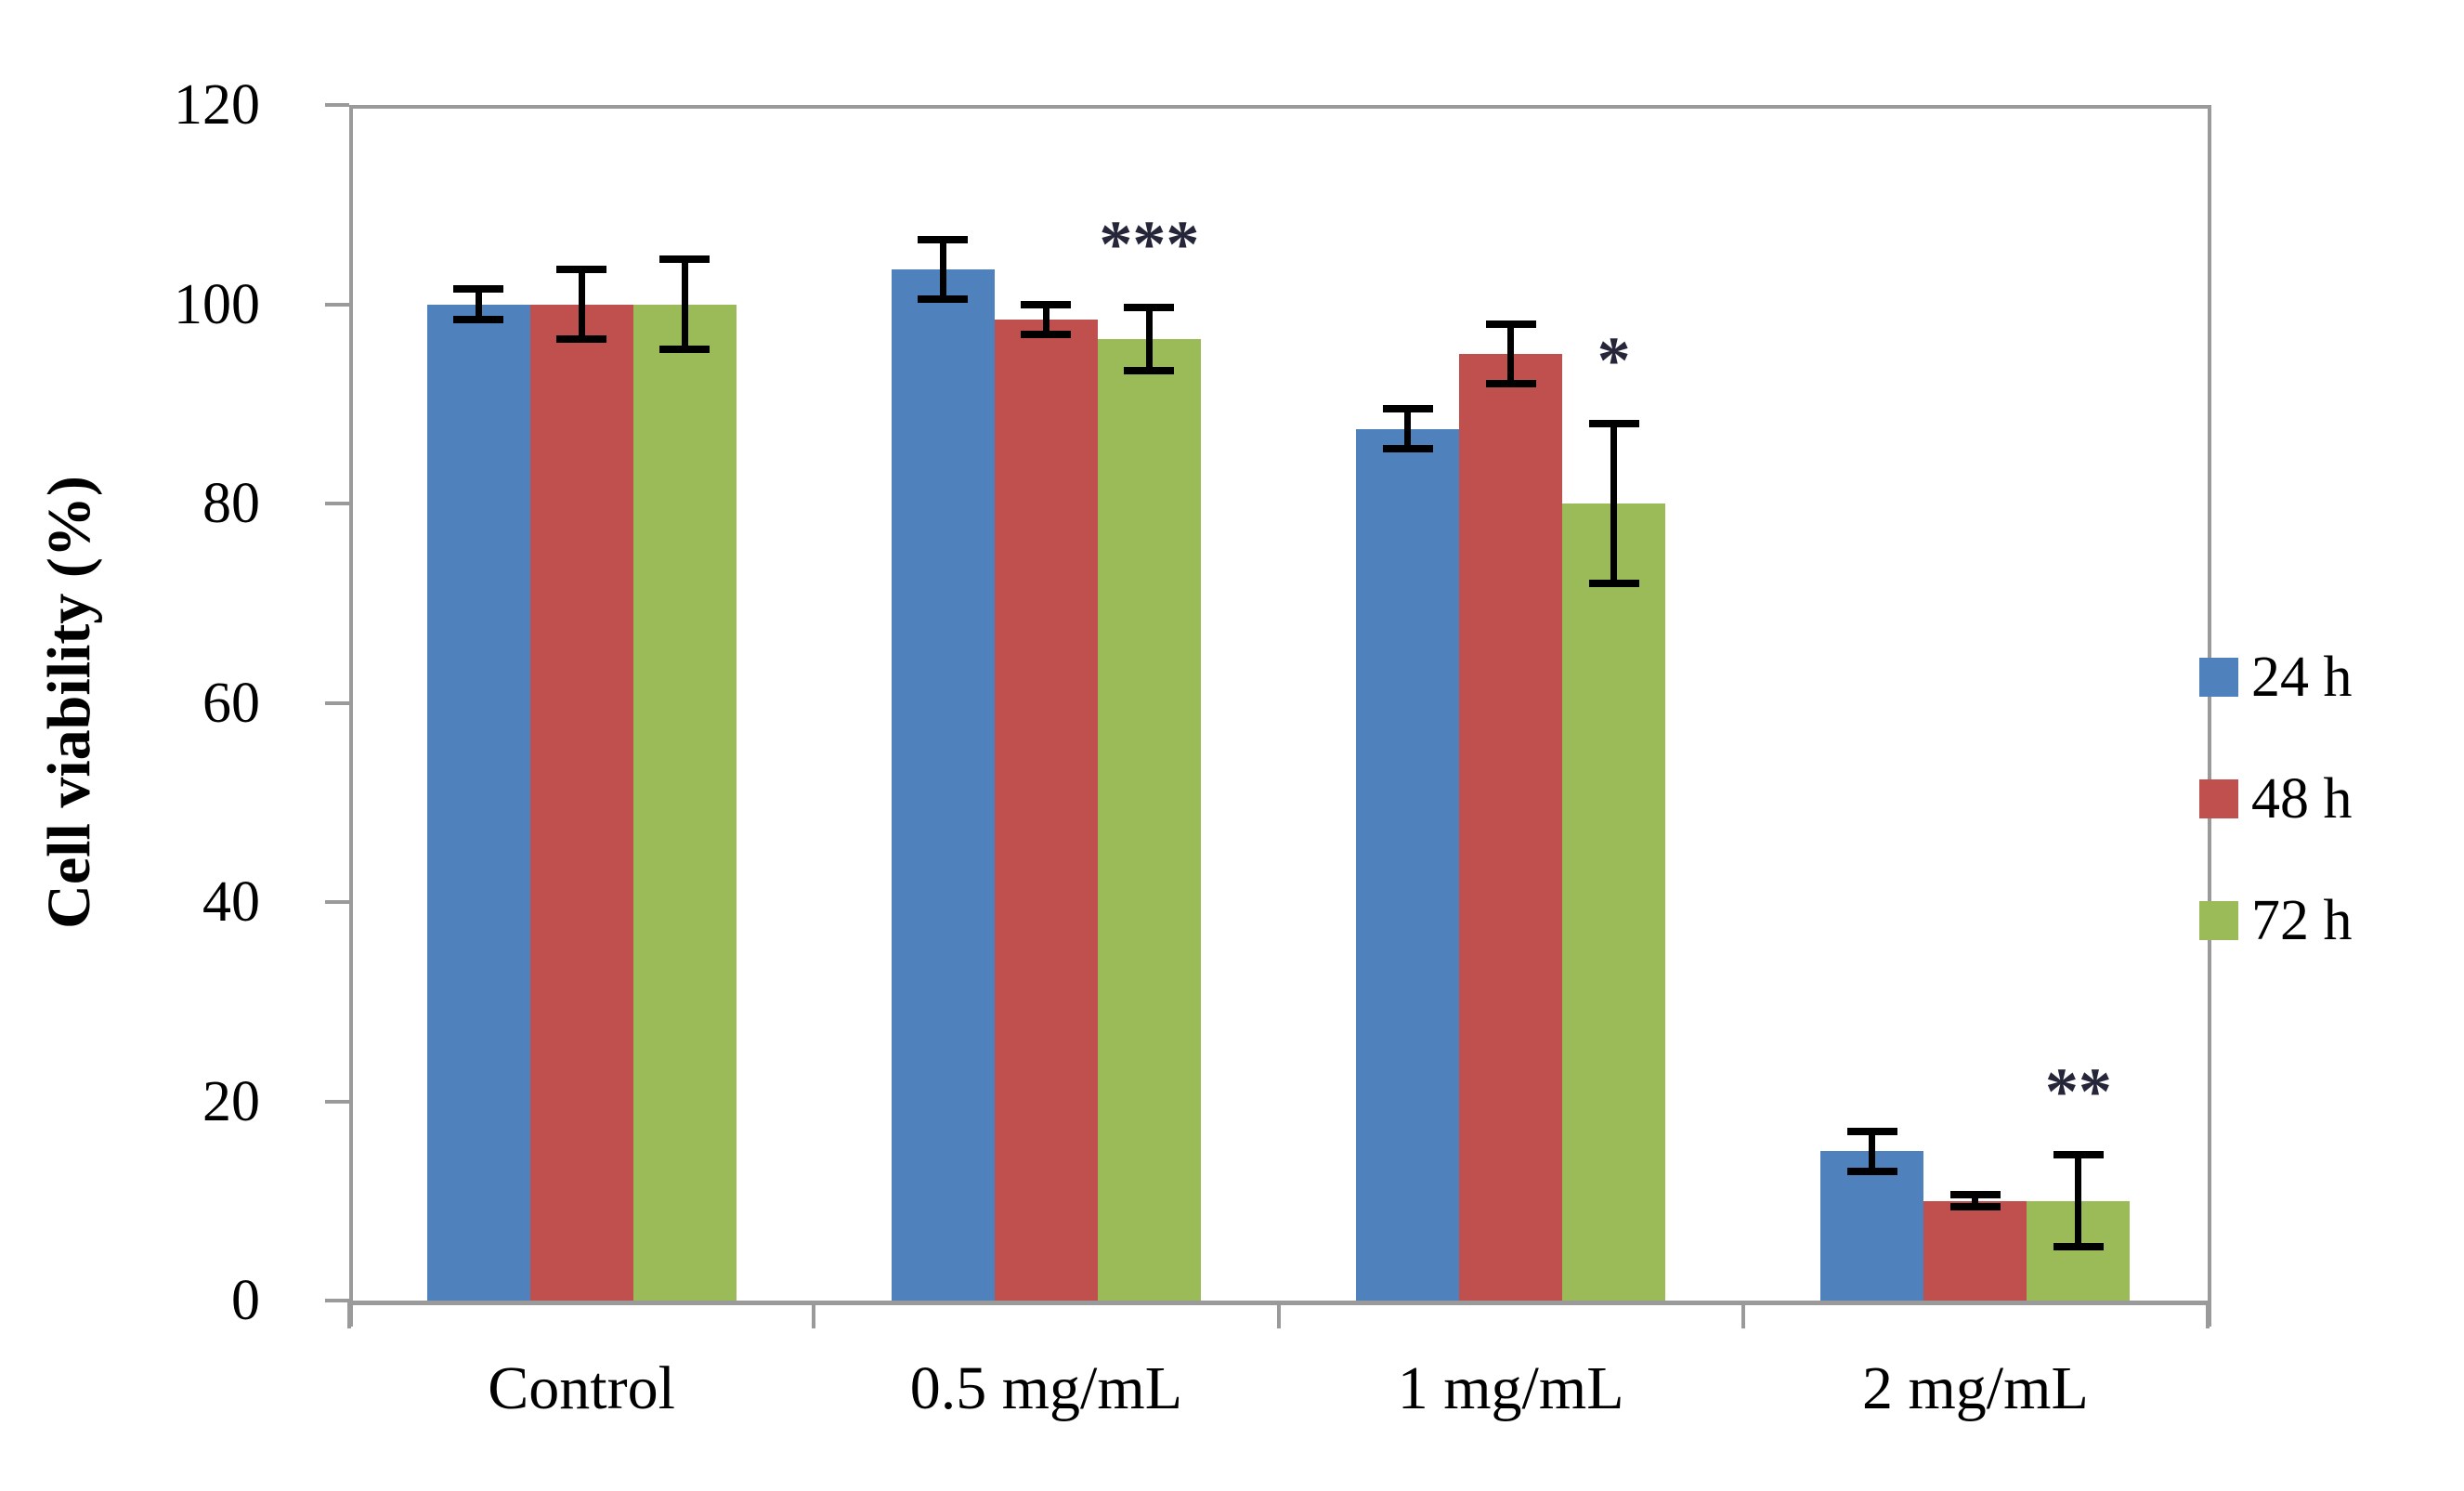 The width and height of the screenshot is (2464, 1491). Describe the element at coordinates (1149, 820) in the screenshot. I see `bar-72h-0.5mg/mL` at that location.